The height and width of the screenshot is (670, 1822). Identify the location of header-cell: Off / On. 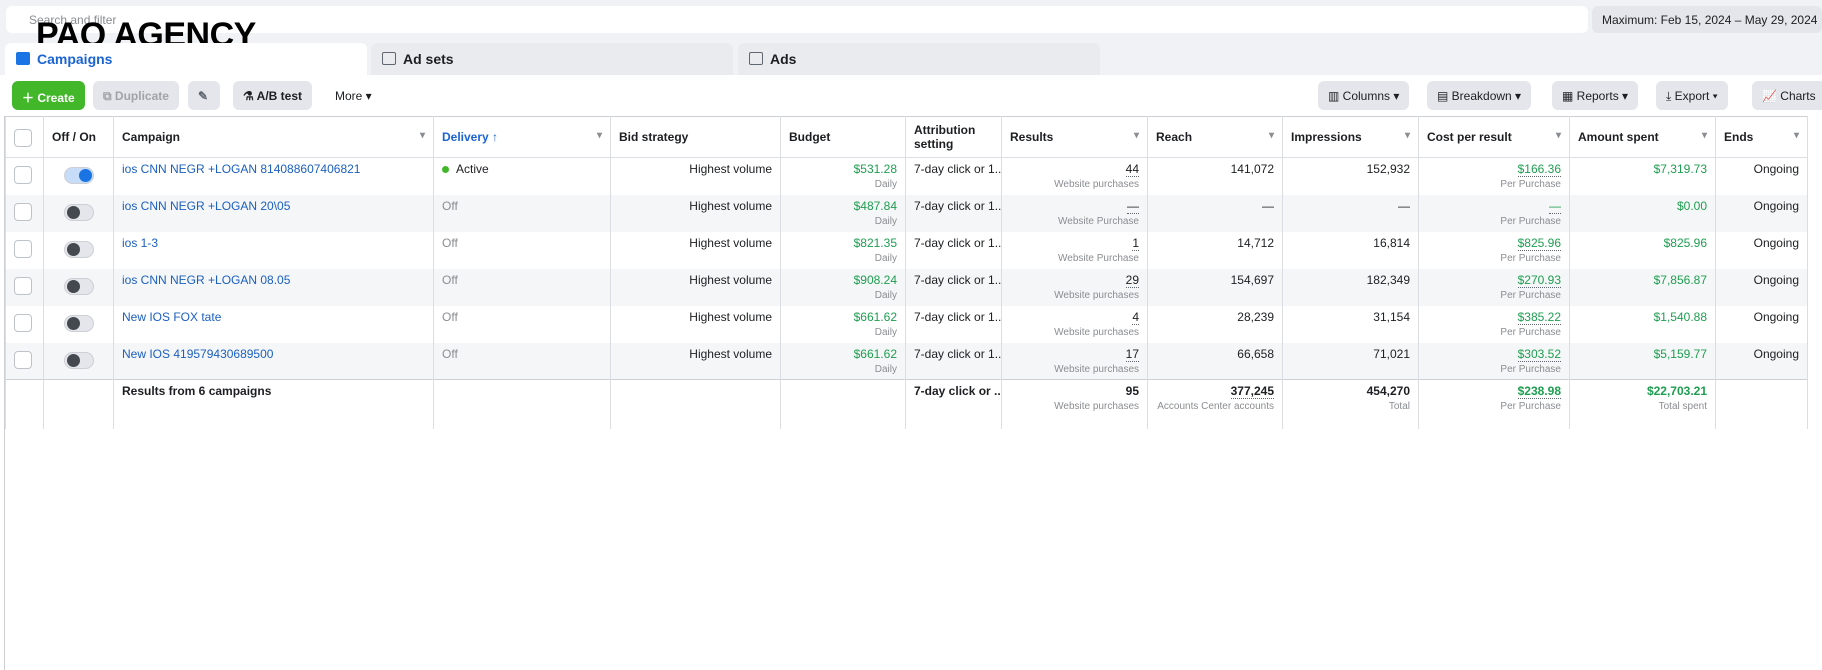
(78, 137).